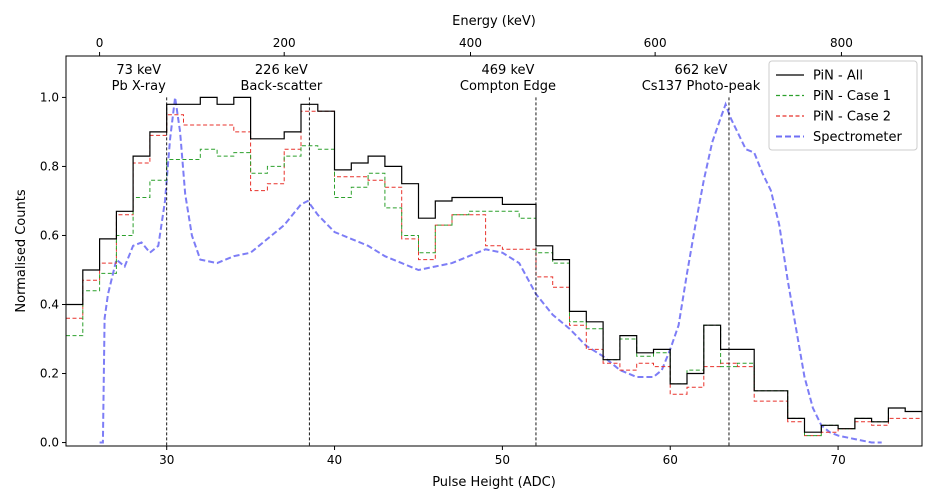 The height and width of the screenshot is (504, 936). I want to click on marker-name-label: Compton Edge, so click(508, 86).